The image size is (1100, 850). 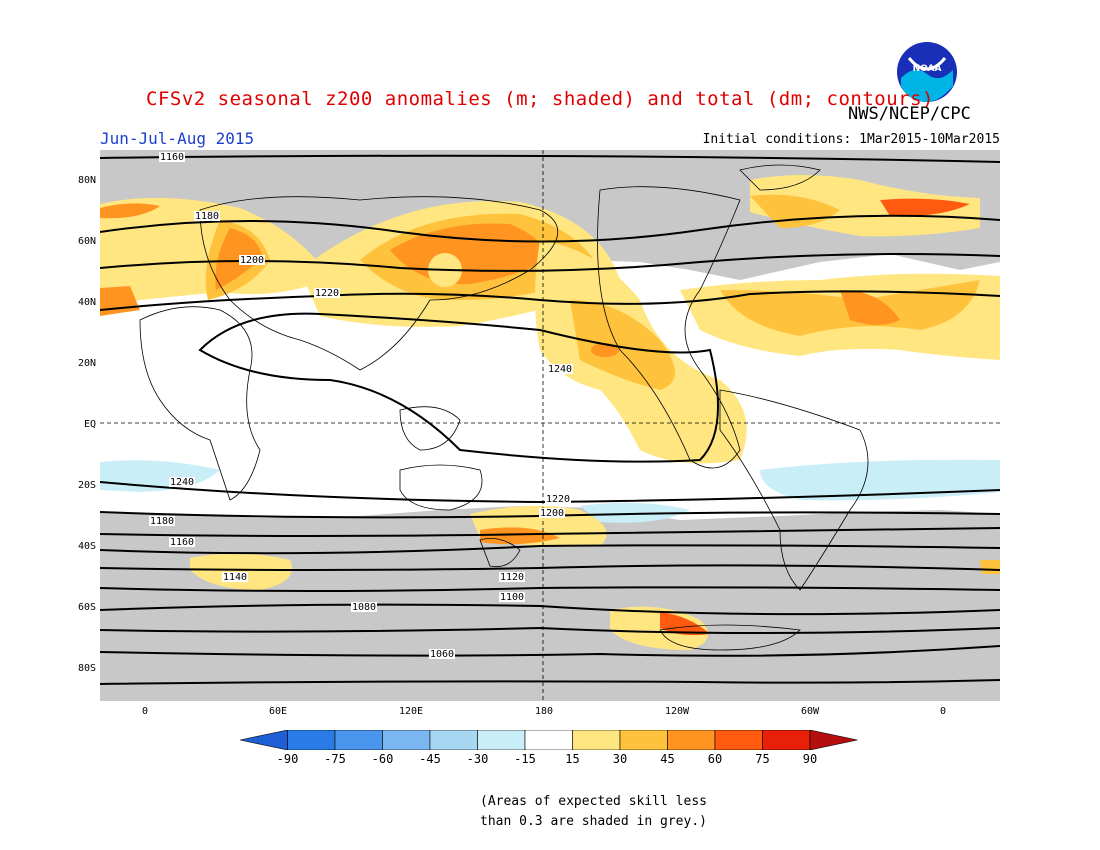 I want to click on contour-label: 1100, so click(x=512, y=597).